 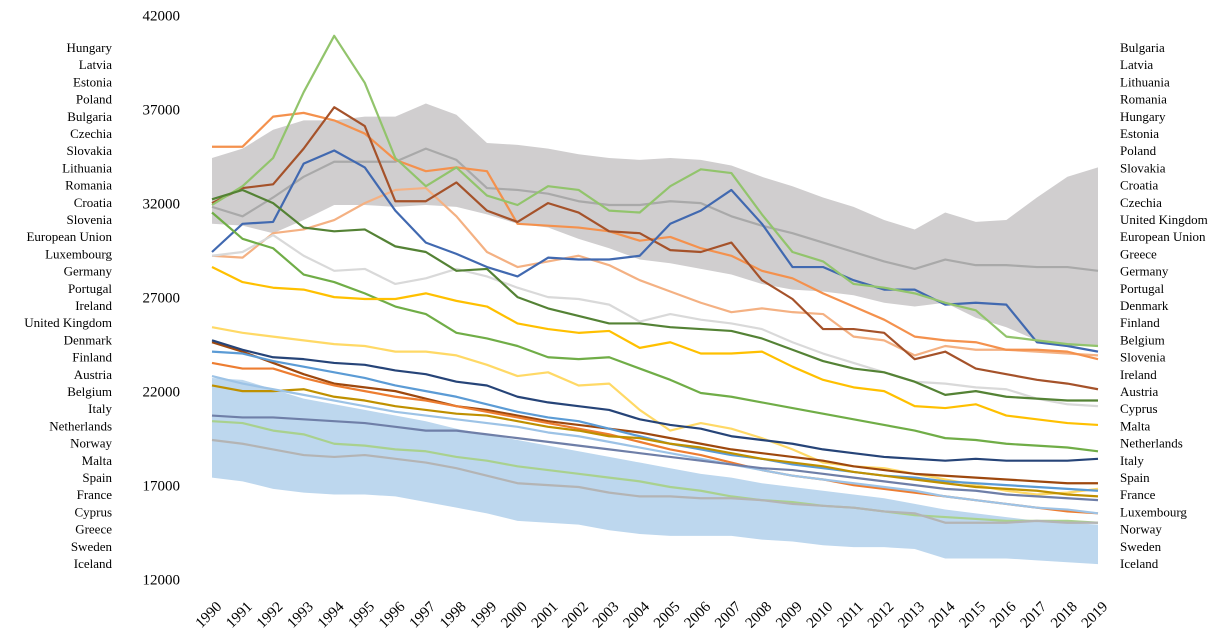 I want to click on left-rank-label: Cyprus, so click(x=93, y=511).